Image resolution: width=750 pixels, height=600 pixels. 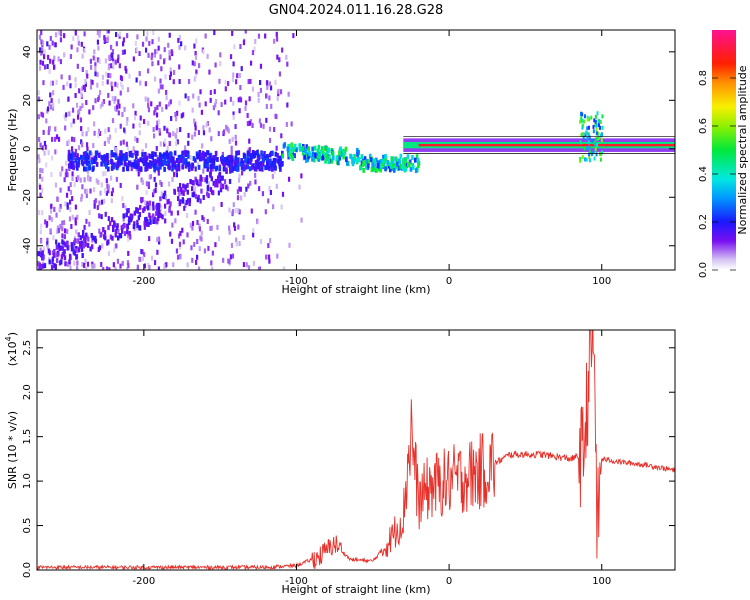 What do you see at coordinates (27, 437) in the screenshot?
I see `y-tick-label: 1.5` at bounding box center [27, 437].